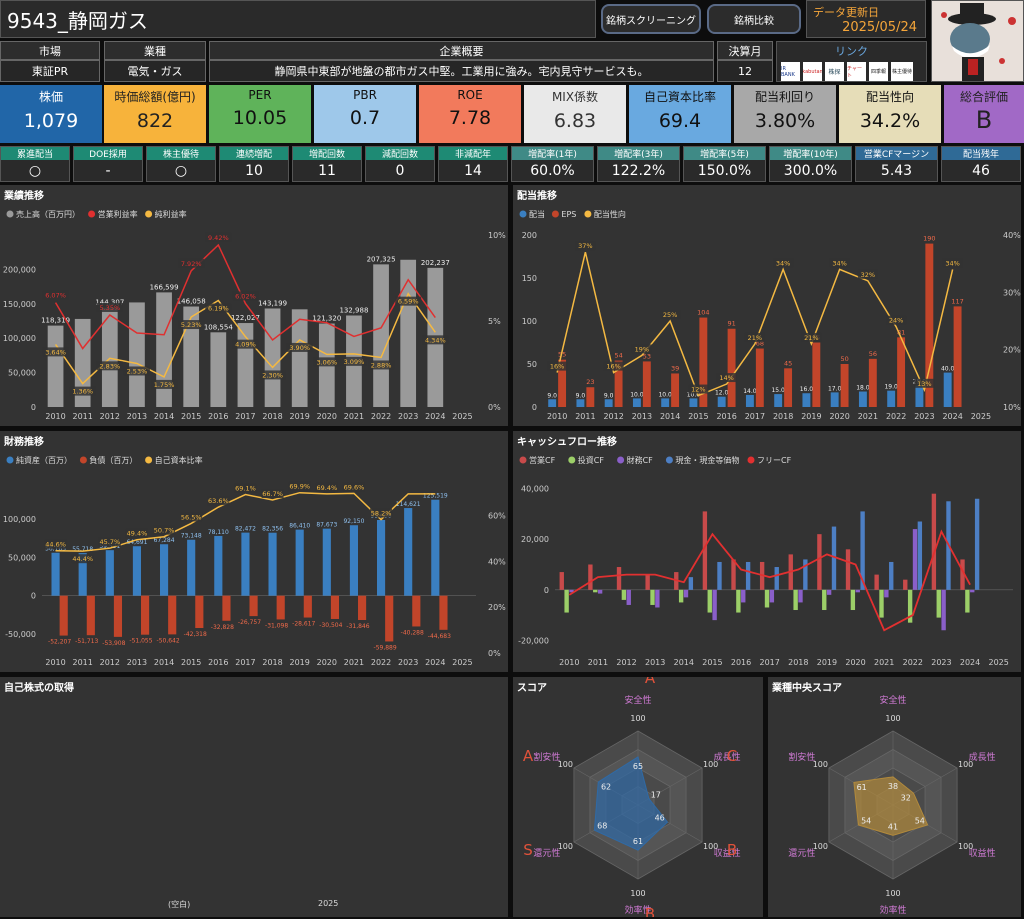  I want to click on stat-label: 増配率(1年), so click(552, 155).